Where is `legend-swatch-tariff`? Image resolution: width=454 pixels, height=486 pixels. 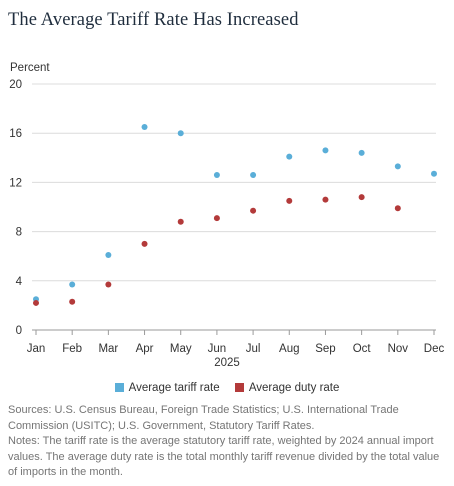
legend-swatch-tariff is located at coordinates (119, 387).